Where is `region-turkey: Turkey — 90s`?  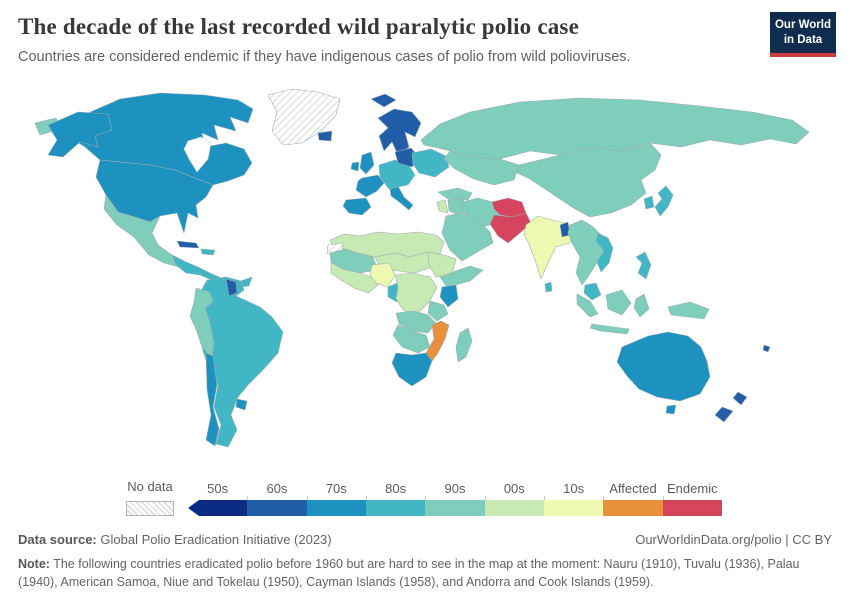
region-turkey: Turkey — 90s is located at coordinates (455, 194).